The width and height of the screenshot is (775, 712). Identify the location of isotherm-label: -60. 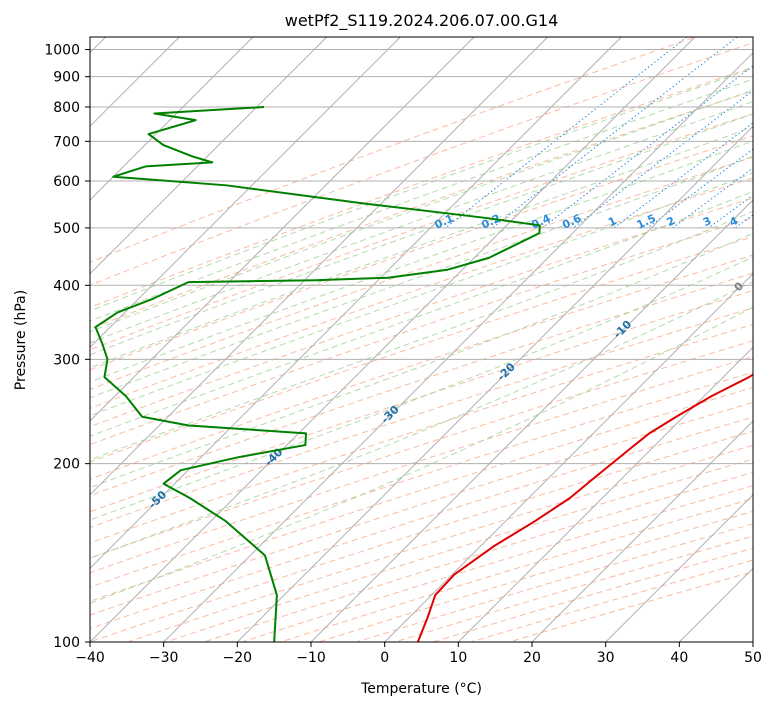
(41, 541).